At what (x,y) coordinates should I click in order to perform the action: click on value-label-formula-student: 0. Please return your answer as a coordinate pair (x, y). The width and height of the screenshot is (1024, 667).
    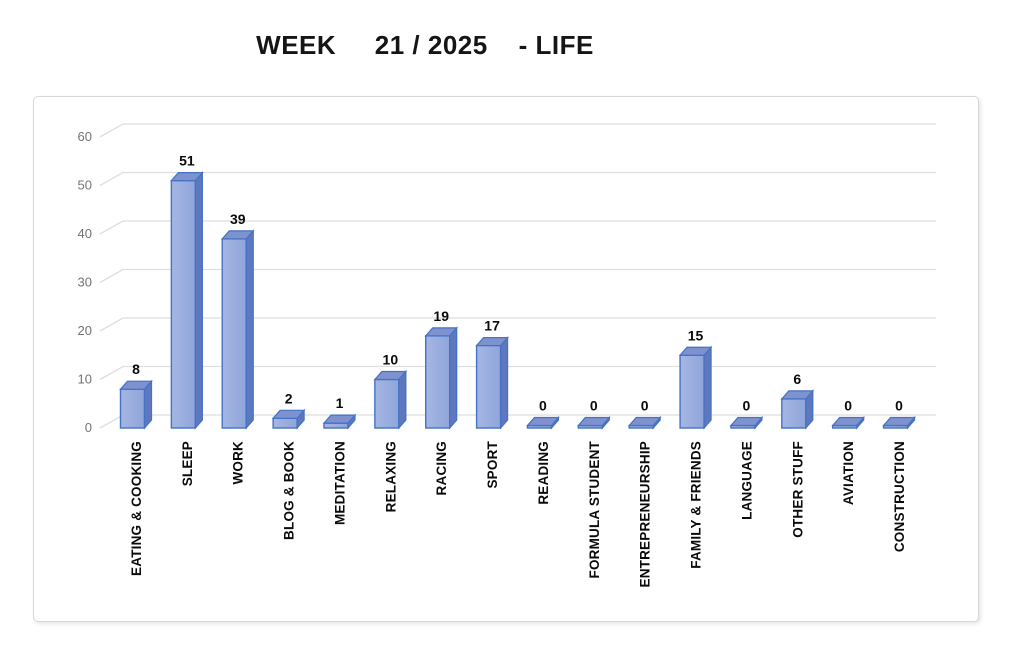
    Looking at the image, I should click on (594, 406).